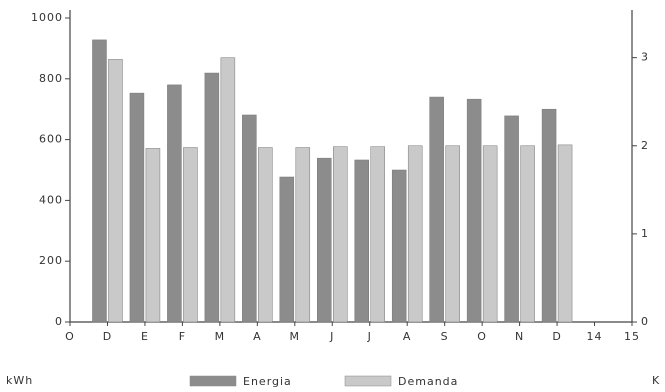 The width and height of the screenshot is (665, 392). What do you see at coordinates (145, 336) in the screenshot?
I see `x-tick-label: E` at bounding box center [145, 336].